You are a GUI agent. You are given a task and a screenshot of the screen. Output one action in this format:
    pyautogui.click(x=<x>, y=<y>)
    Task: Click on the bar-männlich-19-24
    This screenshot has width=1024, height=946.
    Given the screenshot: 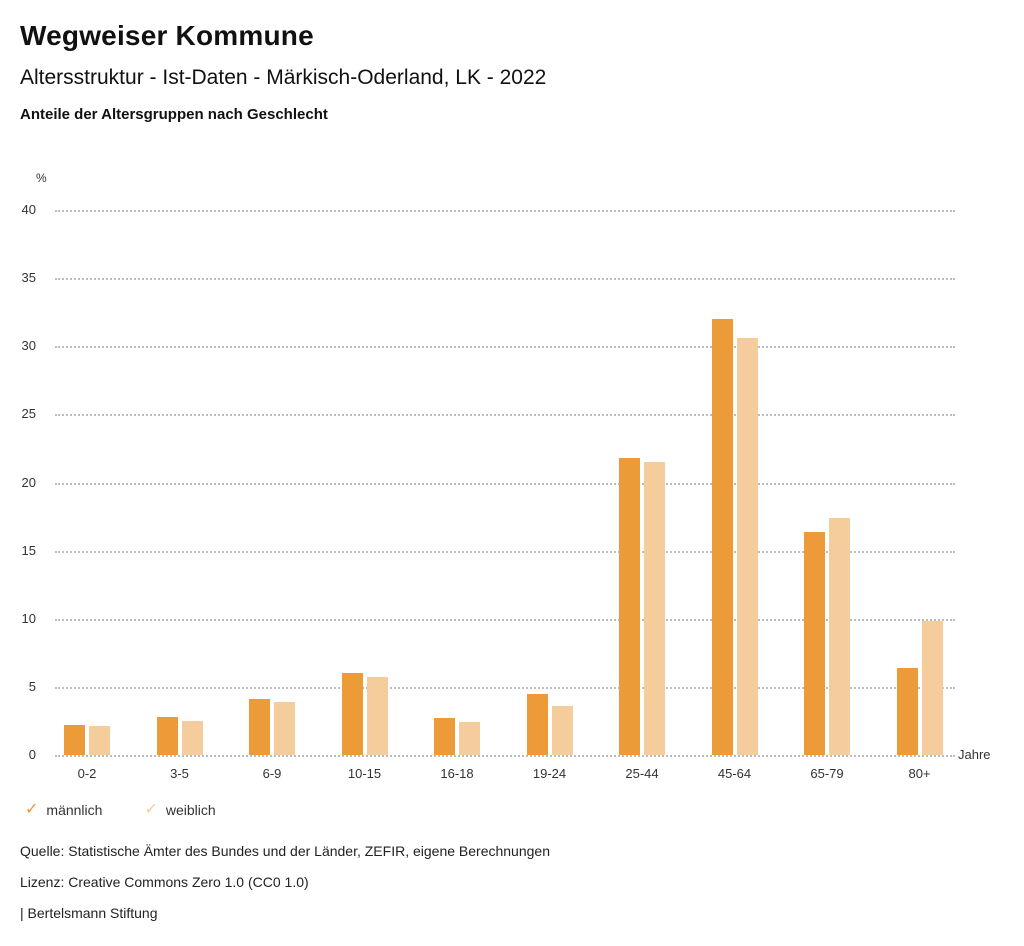 What is the action you would take?
    pyautogui.click(x=537, y=724)
    